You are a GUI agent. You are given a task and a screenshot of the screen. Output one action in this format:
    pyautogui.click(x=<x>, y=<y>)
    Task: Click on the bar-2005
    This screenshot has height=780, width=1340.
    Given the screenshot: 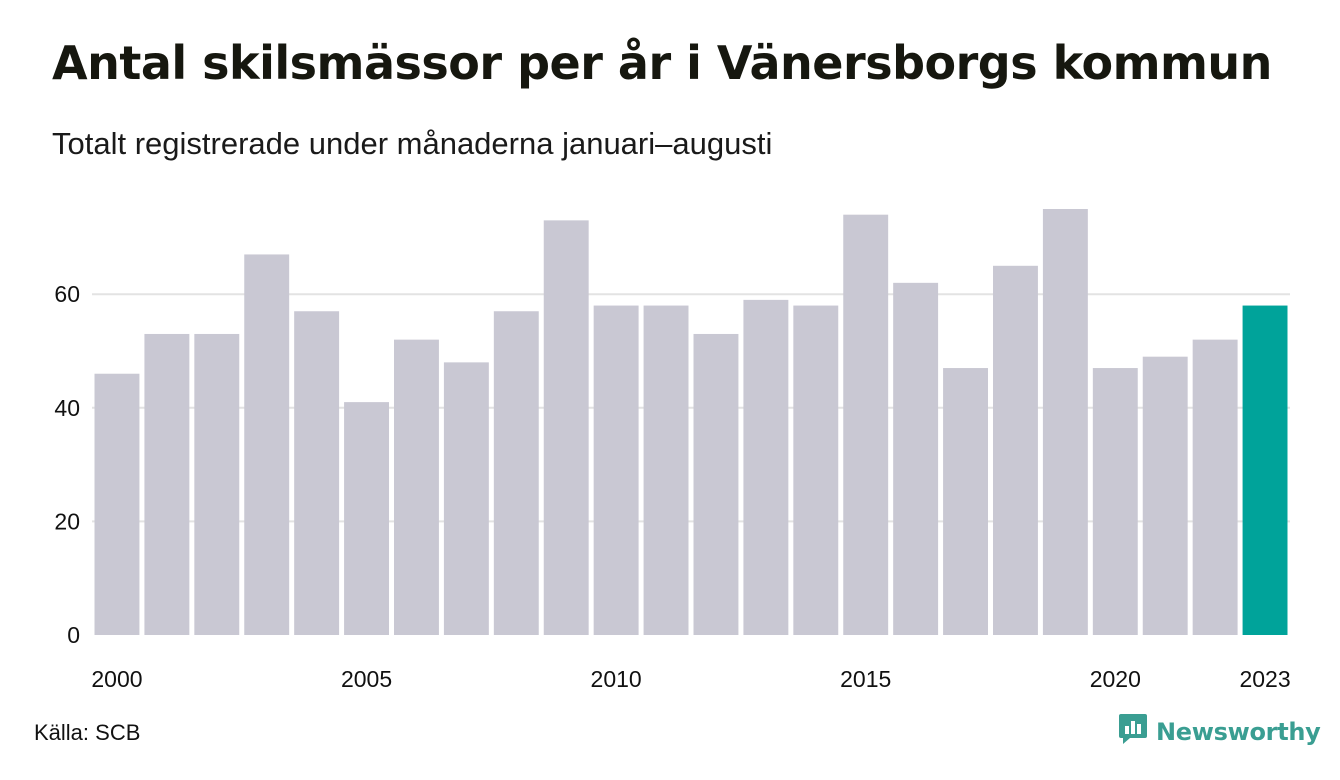 What is the action you would take?
    pyautogui.click(x=366, y=518)
    